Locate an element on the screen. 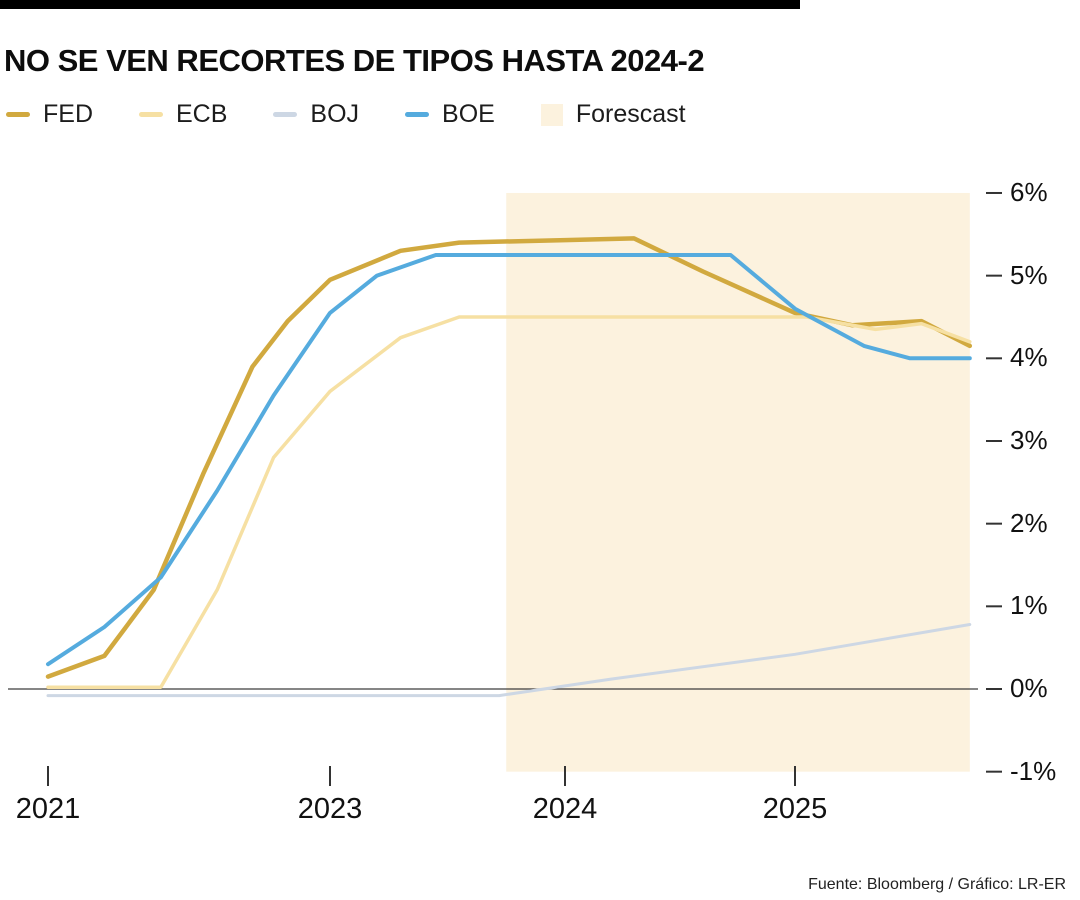 Image resolution: width=1080 pixels, height=900 pixels. ytick-label-3: 3% is located at coordinates (1029, 439).